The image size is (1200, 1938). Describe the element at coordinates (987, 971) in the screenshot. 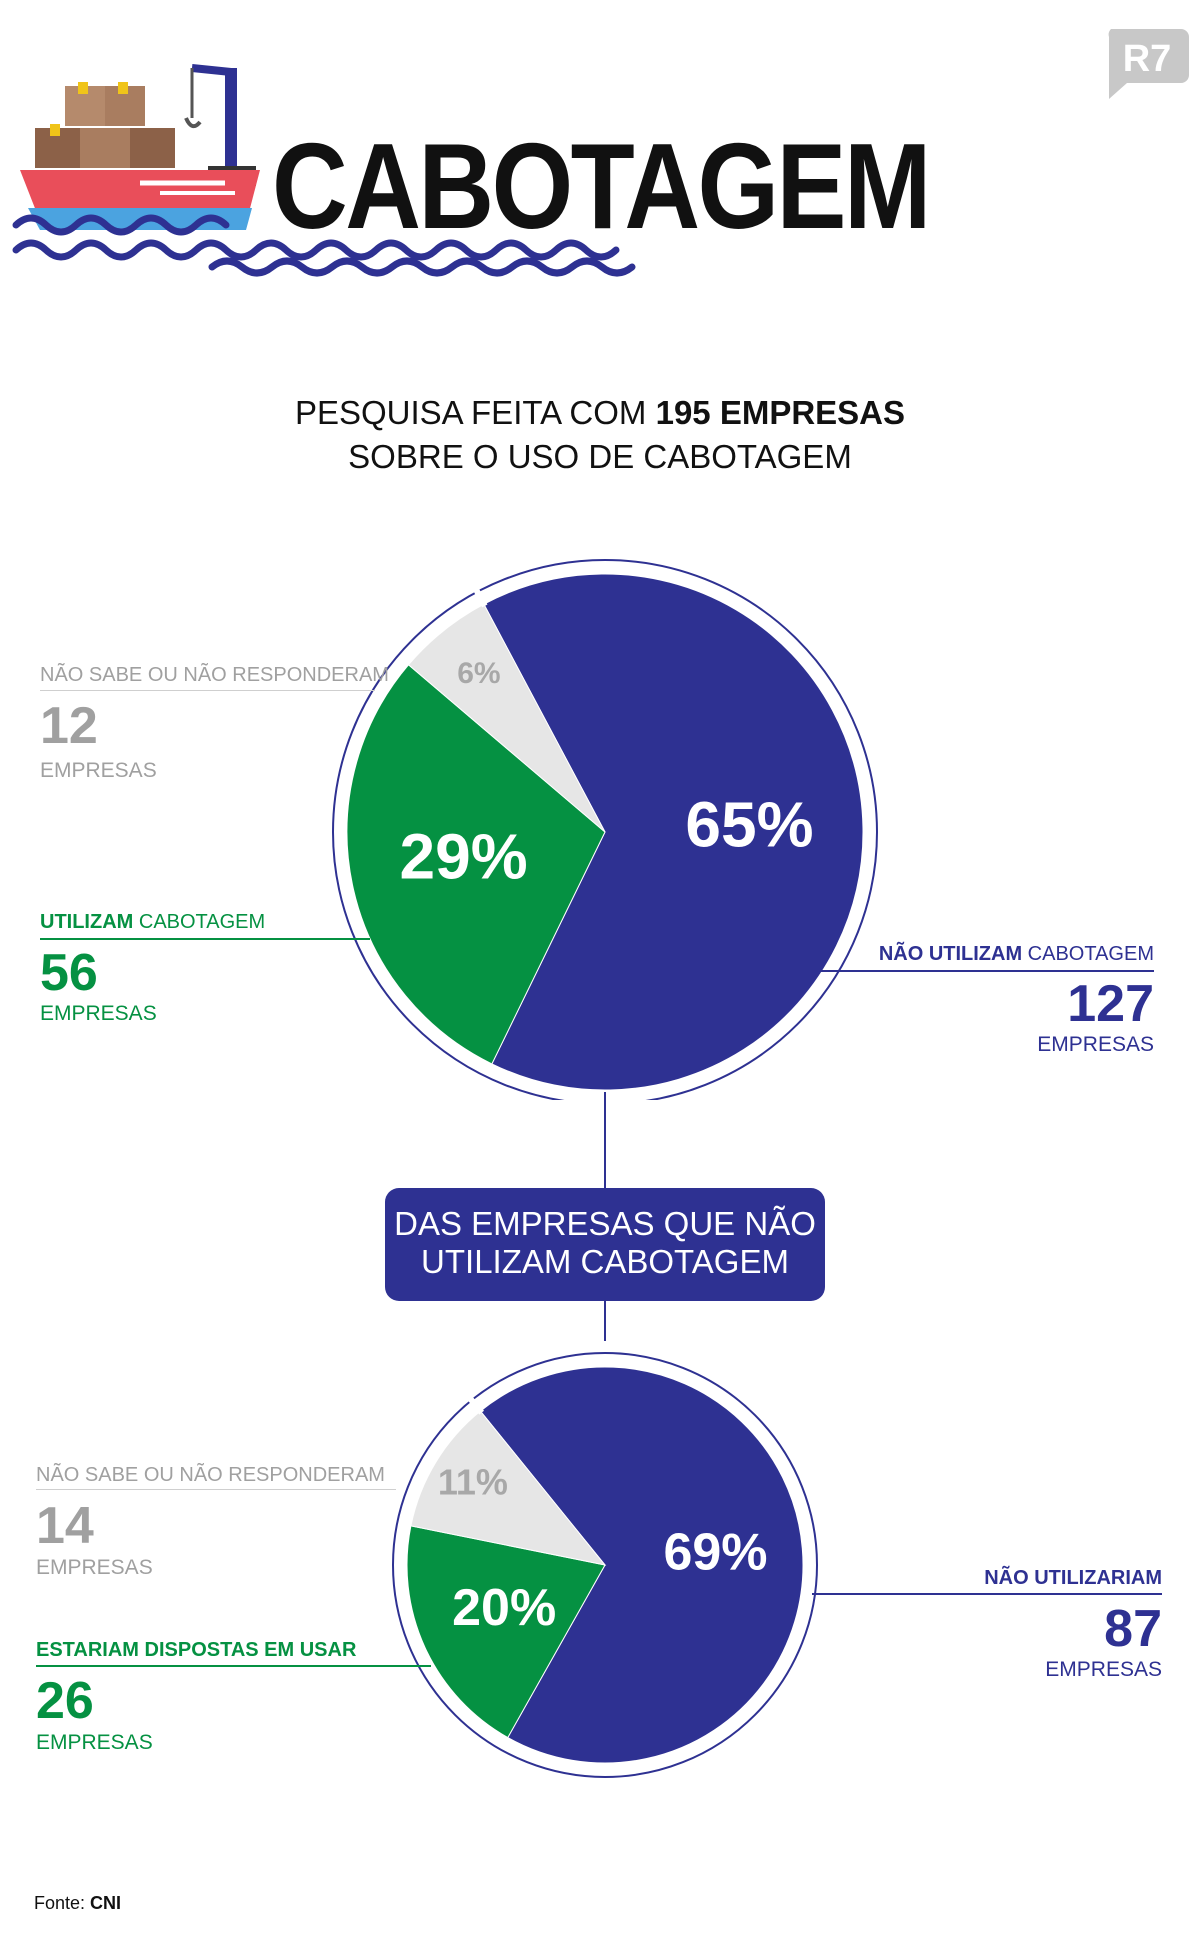

I see `pie1-navy-leader` at that location.